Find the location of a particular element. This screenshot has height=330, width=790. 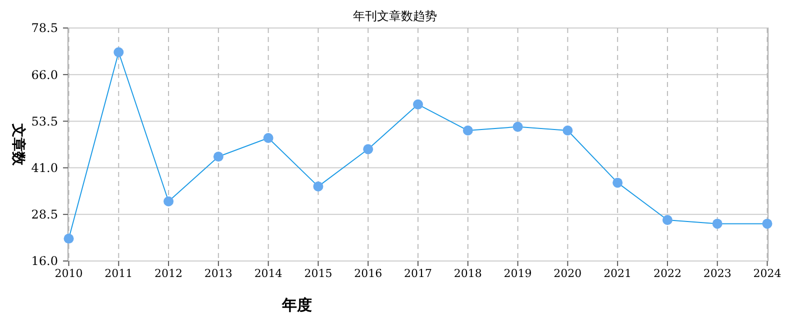

x-tick-label: 2013 is located at coordinates (218, 273).